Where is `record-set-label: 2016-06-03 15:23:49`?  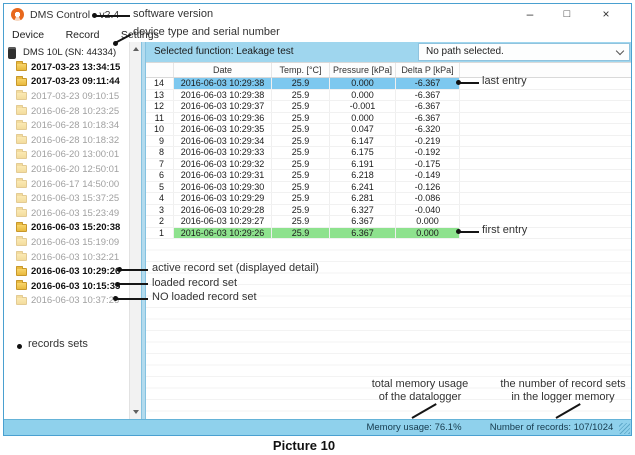
record-set-label: 2016-06-03 15:23:49 is located at coordinates (75, 213).